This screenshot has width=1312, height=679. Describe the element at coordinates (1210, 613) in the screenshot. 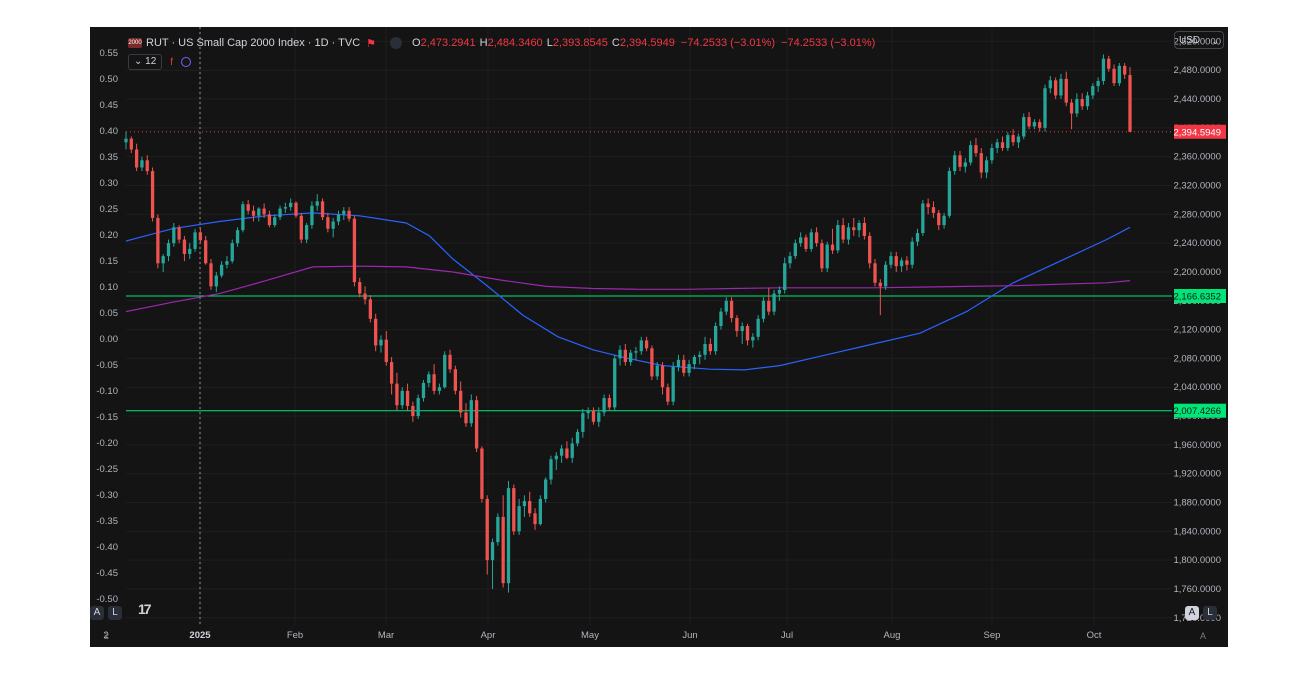

I see `log-scale-button-right: L` at that location.